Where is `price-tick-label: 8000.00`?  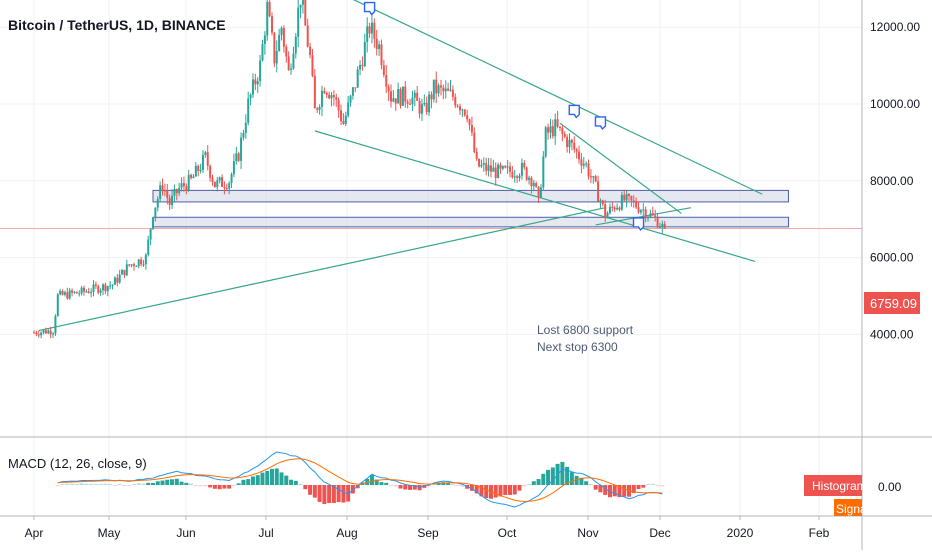
price-tick-label: 8000.00 is located at coordinates (892, 181).